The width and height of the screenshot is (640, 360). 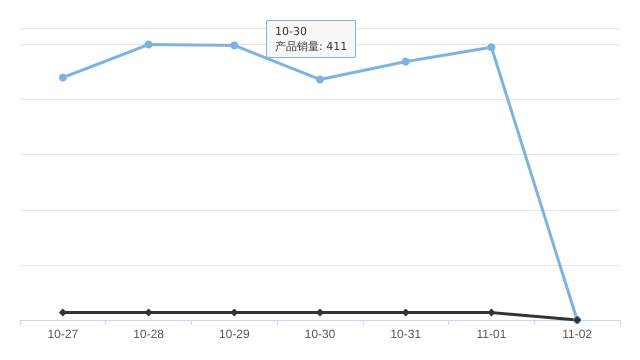 I want to click on annotation: 10-30 产品销量: 411, so click(x=311, y=39).